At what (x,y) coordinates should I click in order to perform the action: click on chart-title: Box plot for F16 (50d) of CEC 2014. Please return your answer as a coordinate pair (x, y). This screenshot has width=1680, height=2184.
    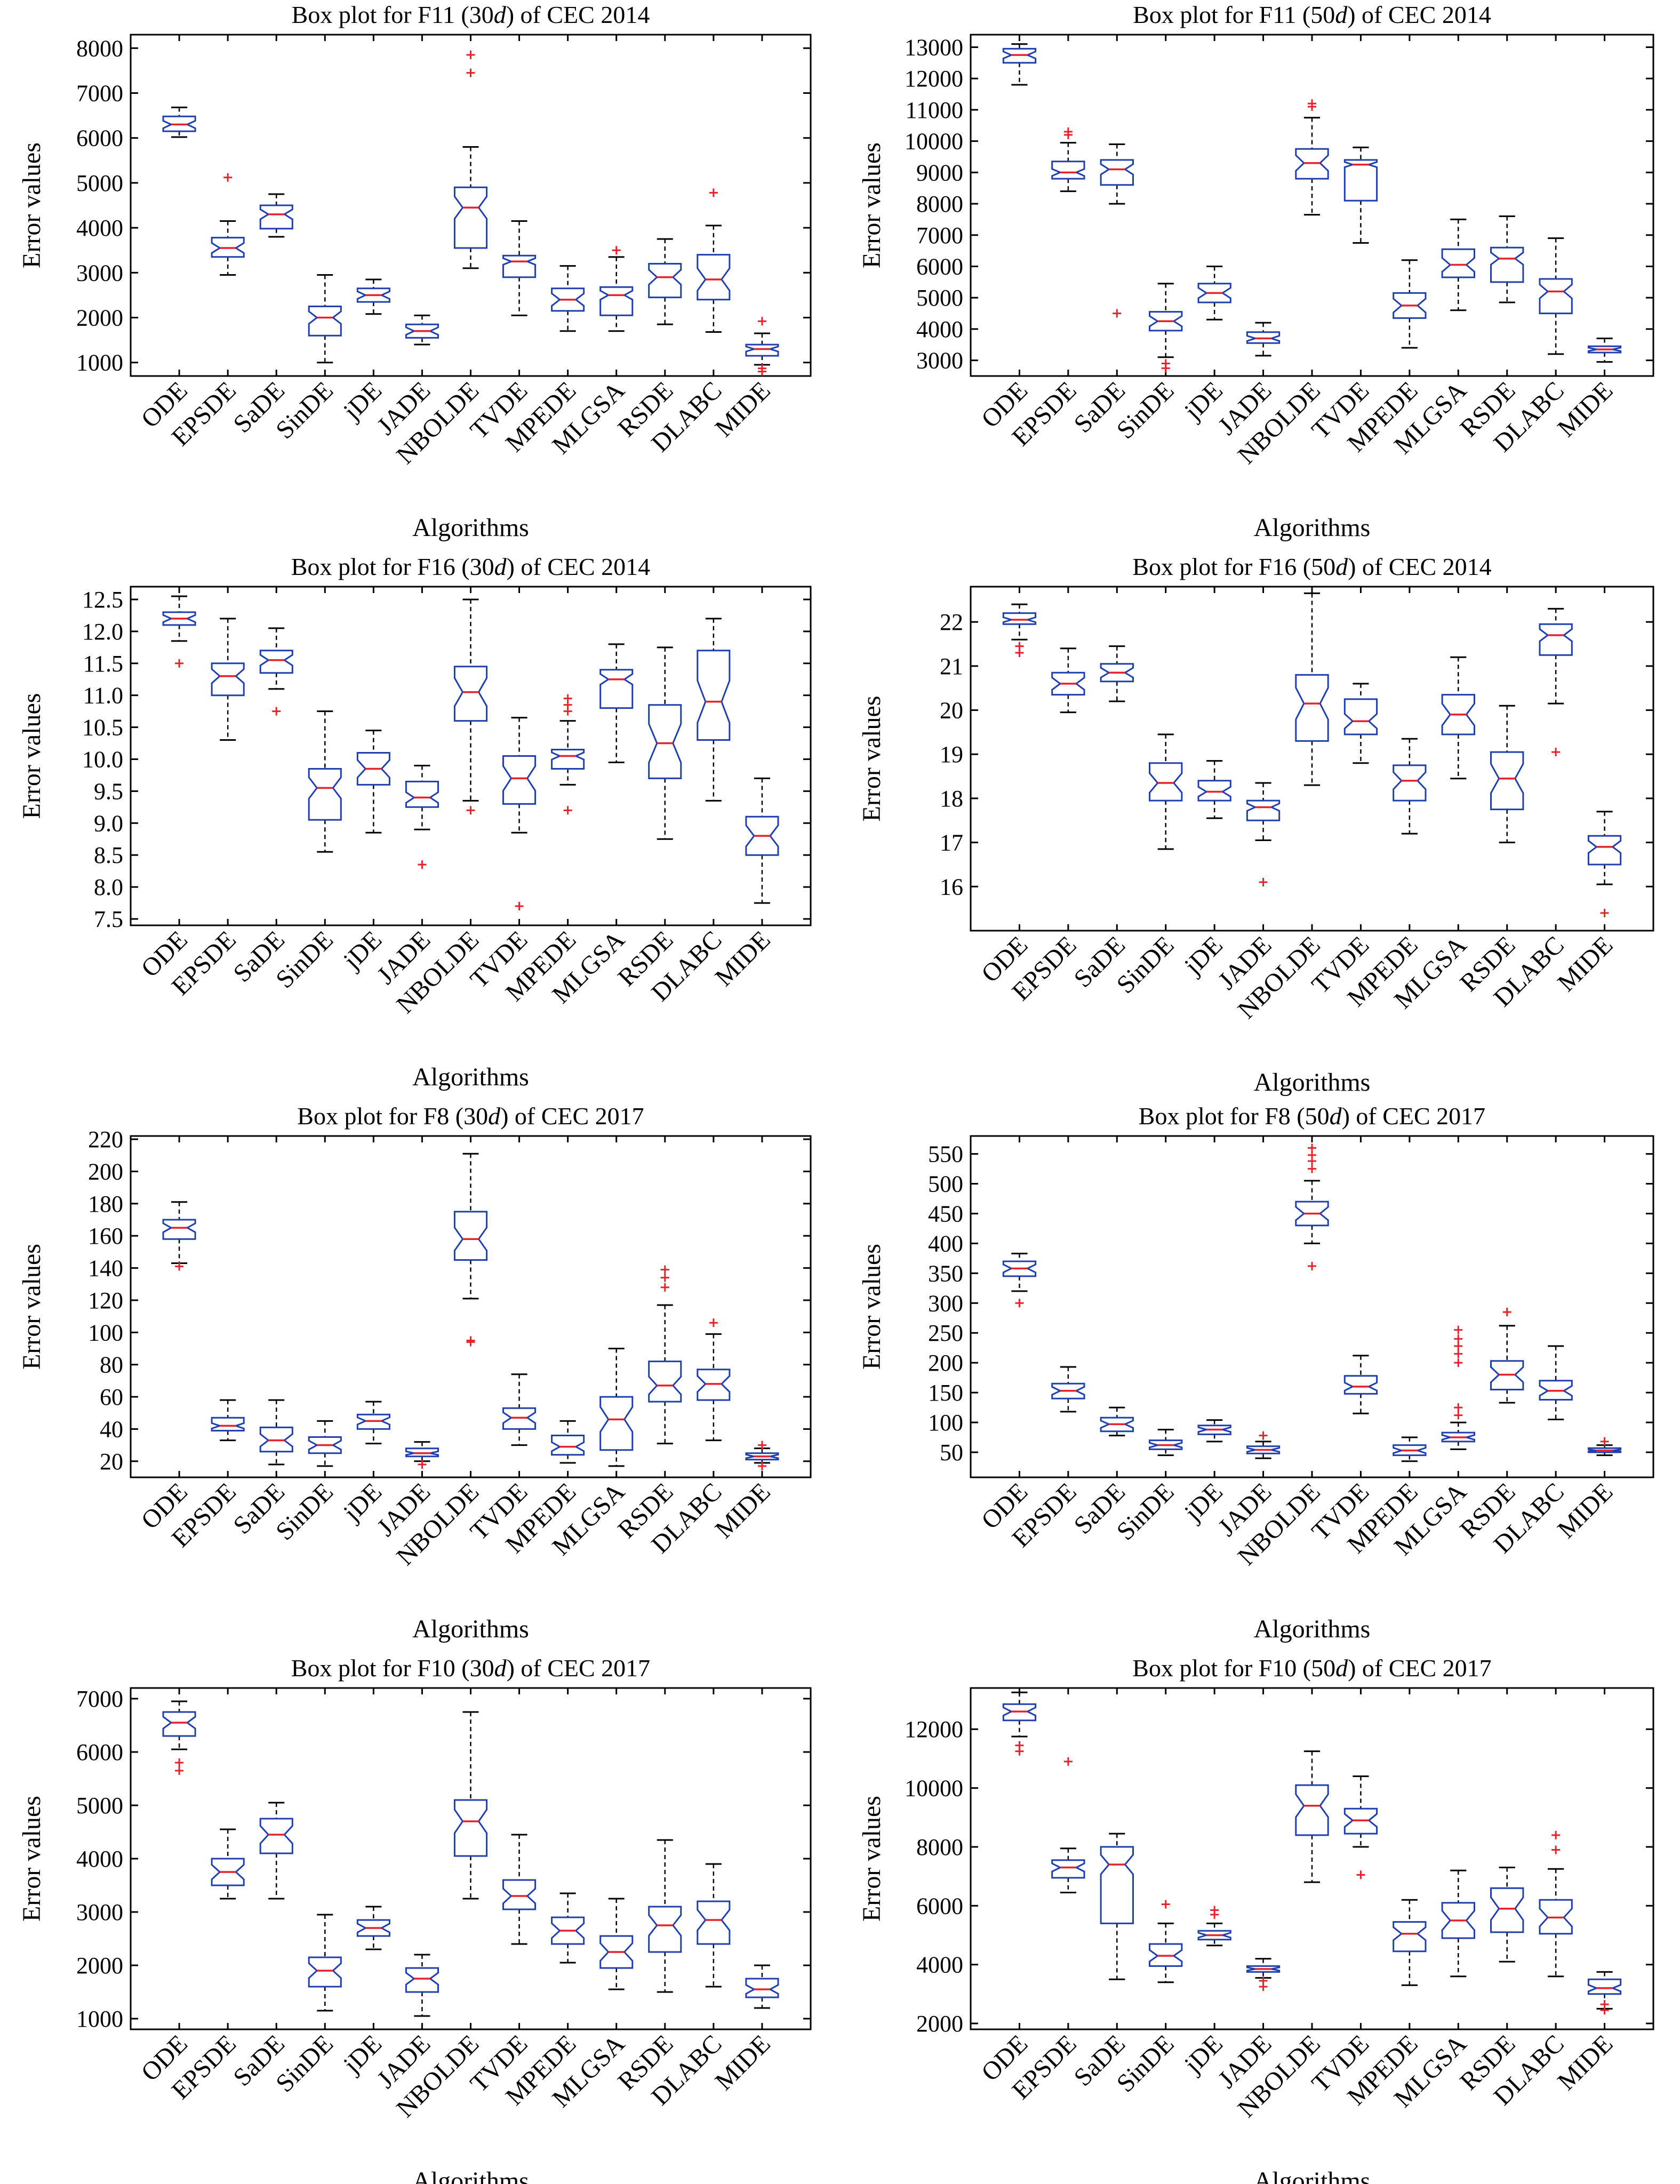
    Looking at the image, I should click on (1311, 566).